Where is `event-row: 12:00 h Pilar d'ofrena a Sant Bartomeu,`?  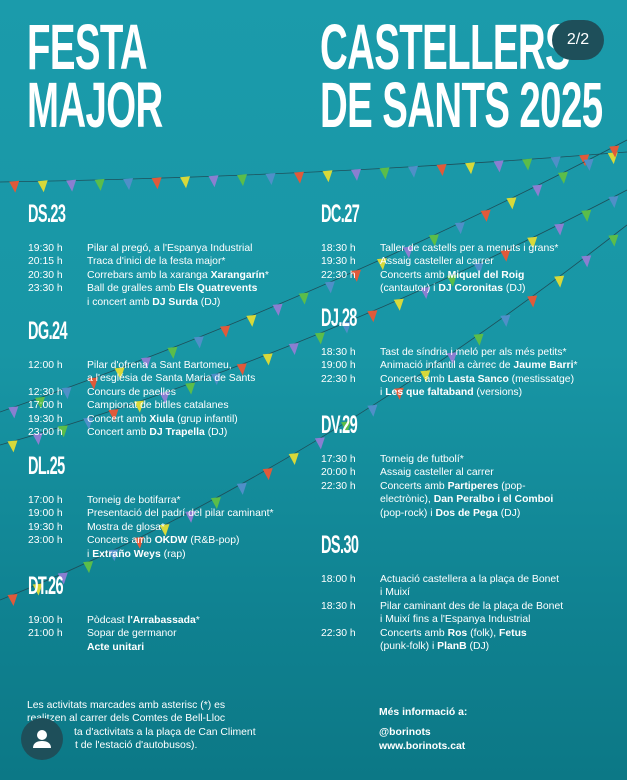 event-row: 12:00 h Pilar d'ofrena a Sant Bartomeu, is located at coordinates (178, 365).